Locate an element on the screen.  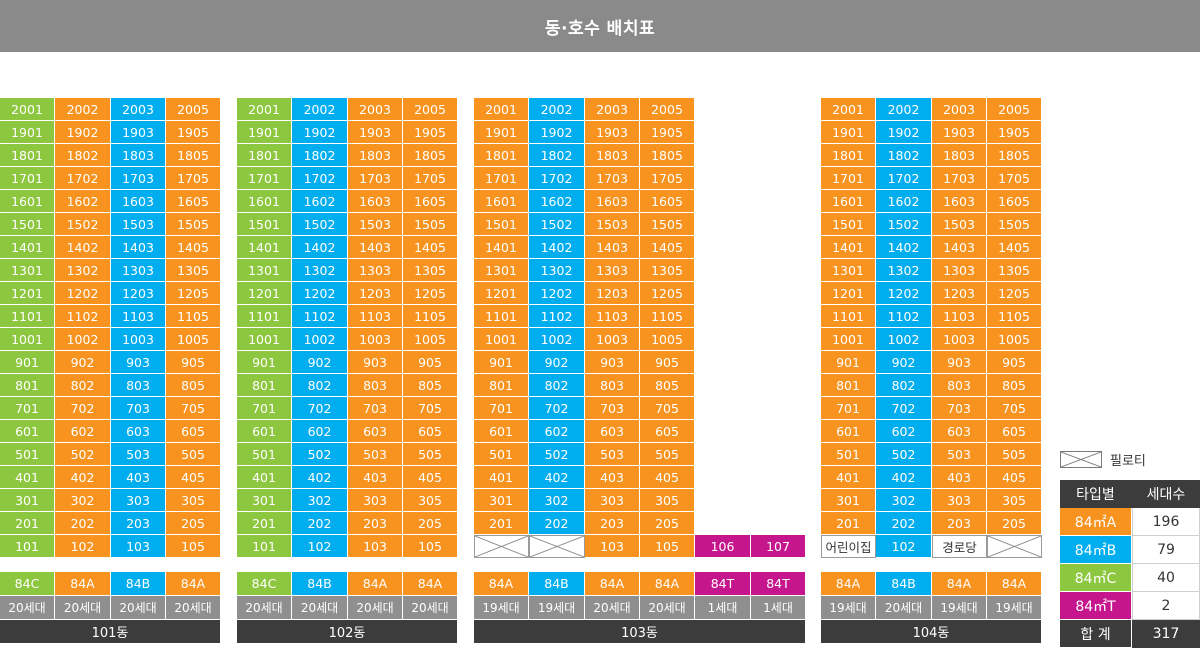
unit-cell: 1503 is located at coordinates (138, 224).